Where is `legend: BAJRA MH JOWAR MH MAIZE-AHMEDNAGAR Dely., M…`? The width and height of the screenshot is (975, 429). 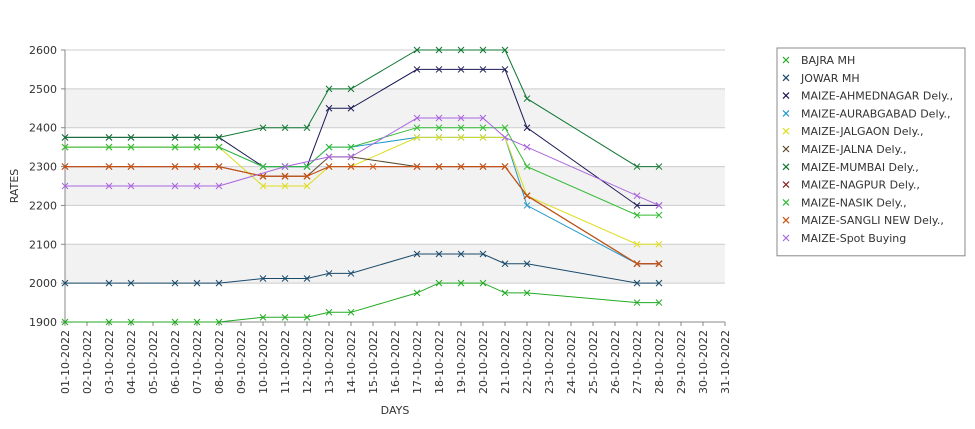 legend: BAJRA MH JOWAR MH MAIZE-AHMEDNAGAR Dely., M… is located at coordinates (871, 152).